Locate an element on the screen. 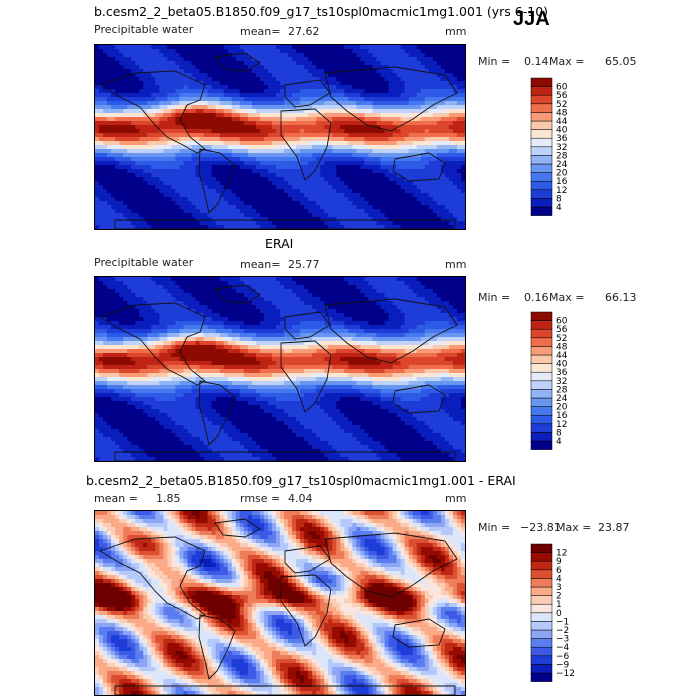  panel2-max-value: 66.13 is located at coordinates (621, 297).